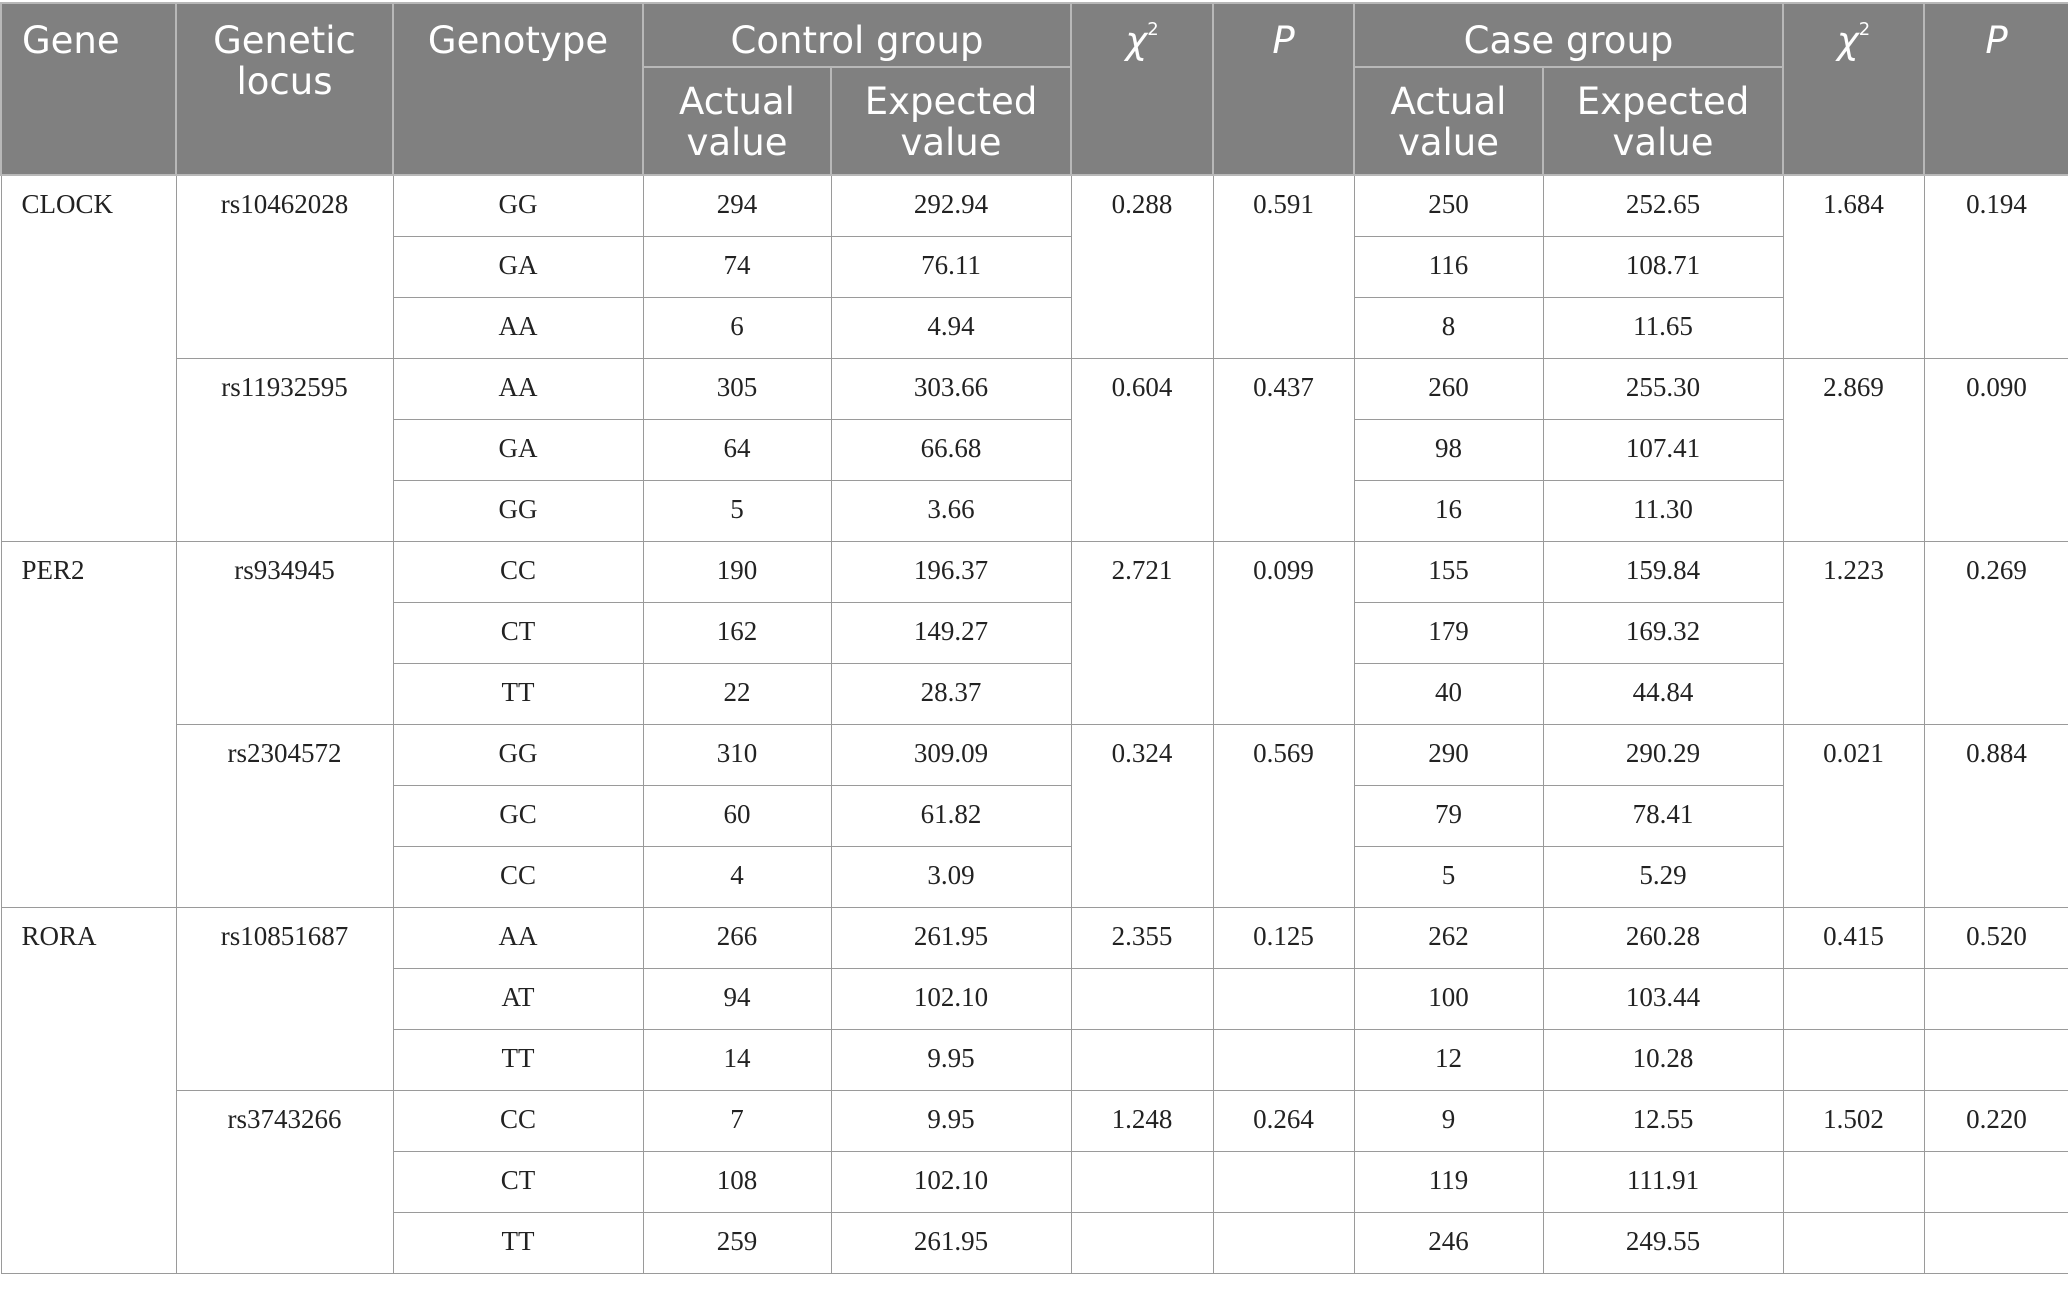 The width and height of the screenshot is (2068, 1306). What do you see at coordinates (518, 998) in the screenshot?
I see `genotype-cell: AT` at bounding box center [518, 998].